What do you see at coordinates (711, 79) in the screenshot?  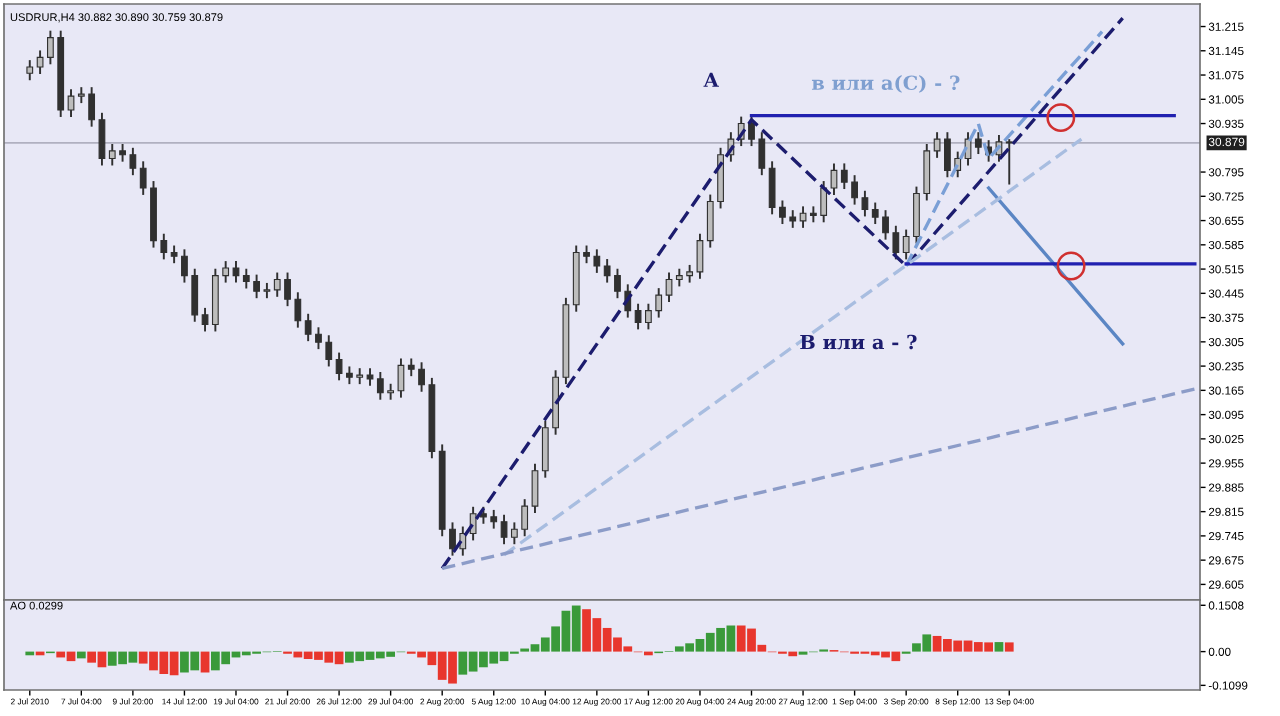 I see `annotation: A` at bounding box center [711, 79].